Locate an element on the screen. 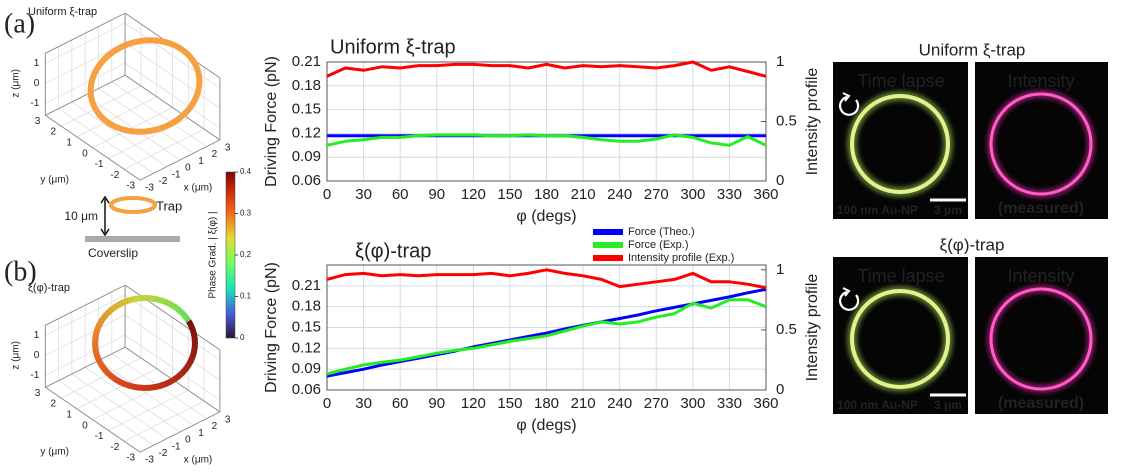 The image size is (1134, 473). panel-label: (a) is located at coordinates (19, 23).